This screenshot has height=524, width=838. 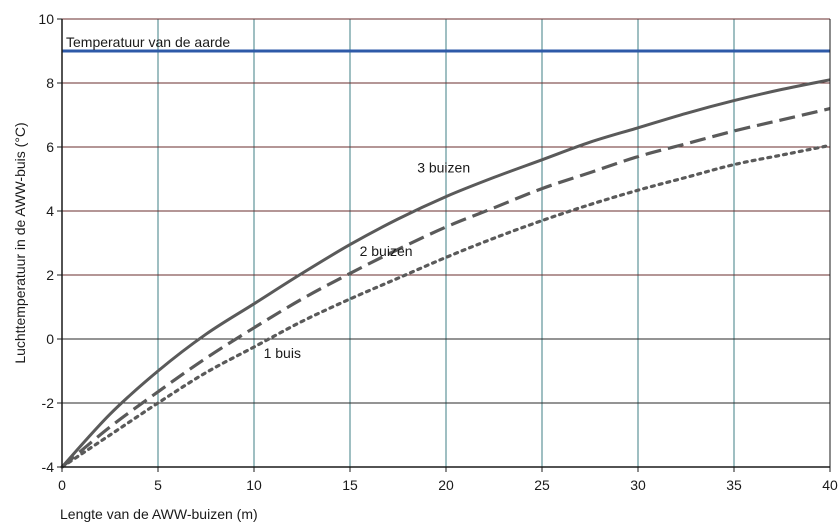 I want to click on y-axis-label: Luchttemperatuur in de AWW-buis (°C), so click(x=20, y=242).